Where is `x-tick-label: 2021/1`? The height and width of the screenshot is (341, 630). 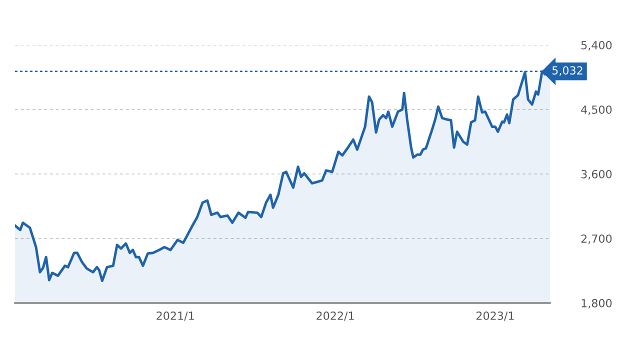
x-tick-label: 2021/1 is located at coordinates (175, 316).